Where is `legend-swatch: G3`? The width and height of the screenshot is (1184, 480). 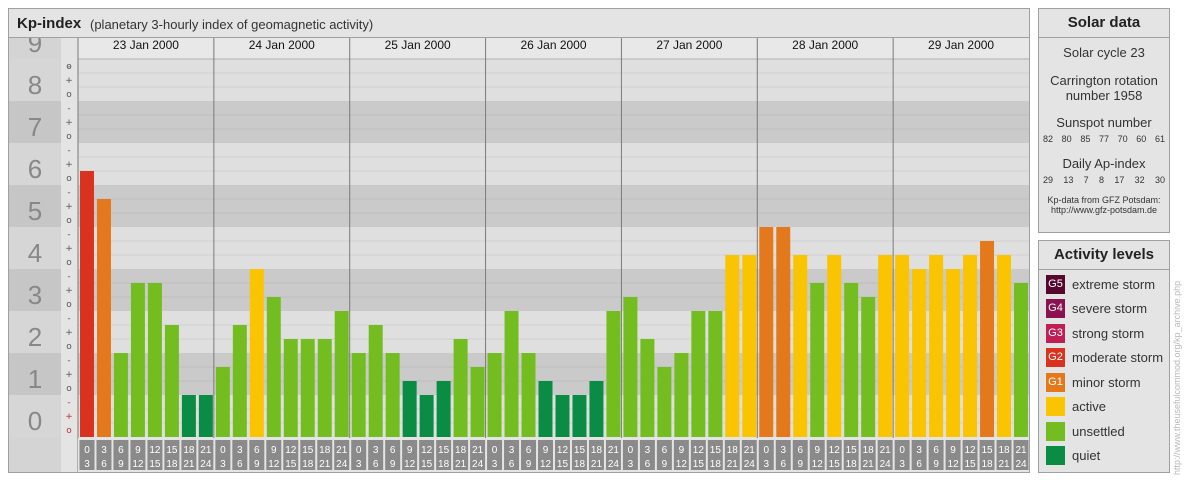 legend-swatch: G3 is located at coordinates (1055, 333).